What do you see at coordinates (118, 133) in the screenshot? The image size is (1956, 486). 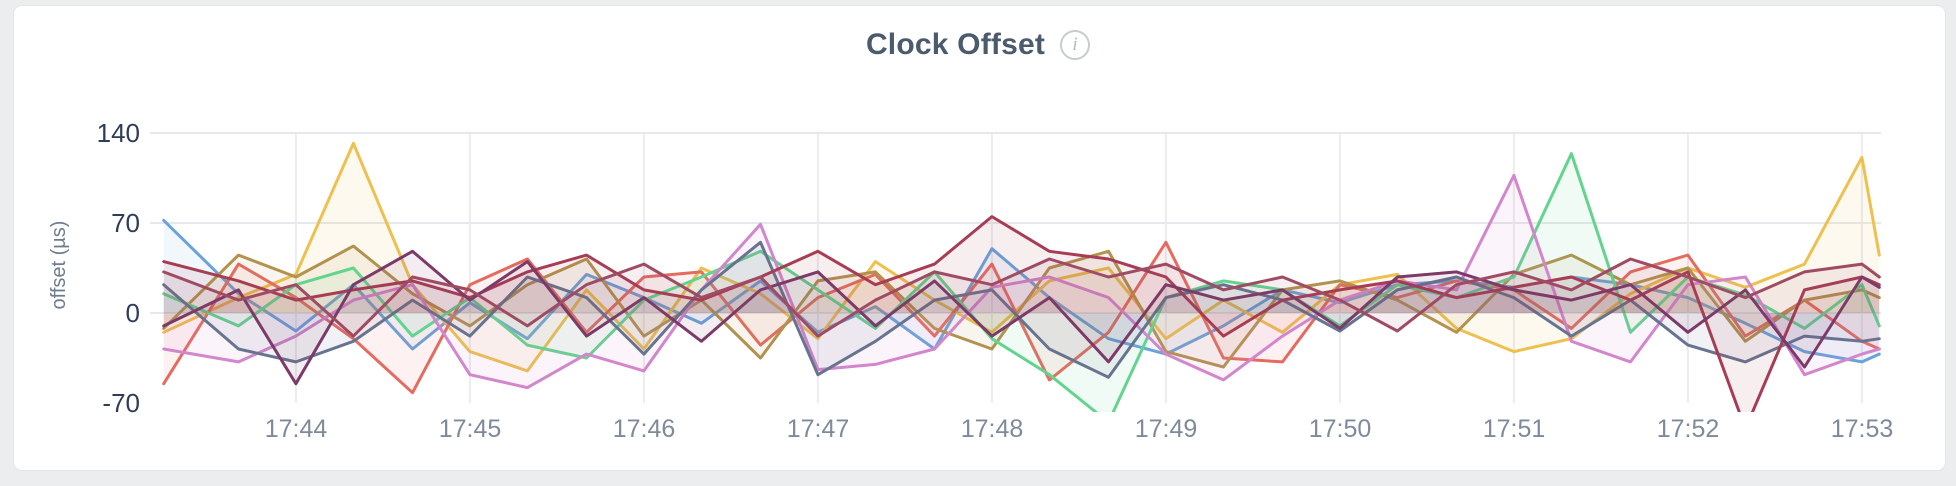 I see `y-tick-label: 140` at bounding box center [118, 133].